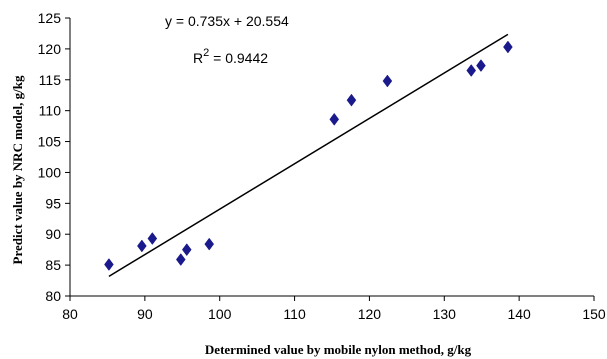 Image resolution: width=607 pixels, height=359 pixels. What do you see at coordinates (227, 21) in the screenshot?
I see `trendline-equation: y = 0.735x + 20.554` at bounding box center [227, 21].